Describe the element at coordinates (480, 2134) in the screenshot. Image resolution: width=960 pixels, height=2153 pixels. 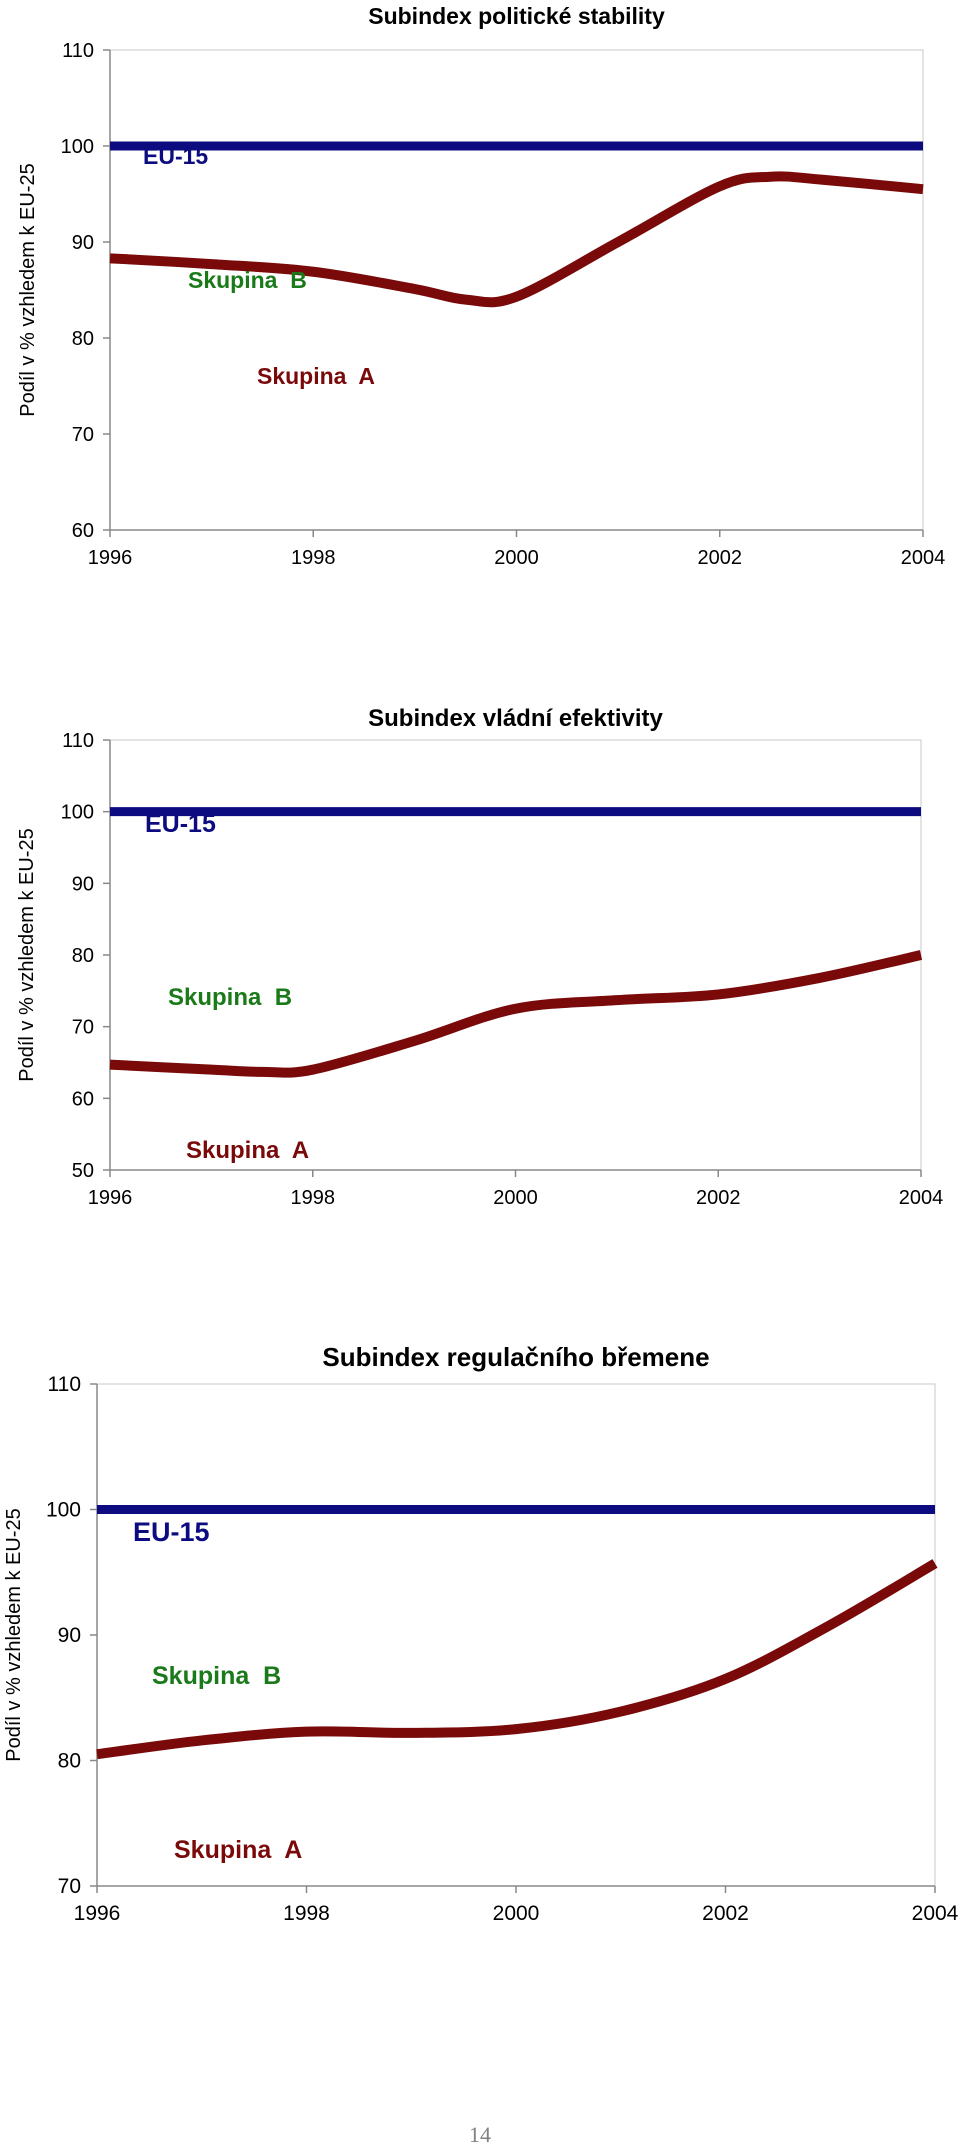
I see `page-number: 14` at that location.